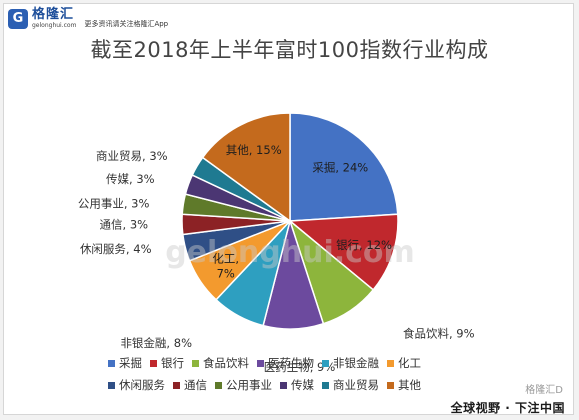  I want to click on chart-title: 截至2018年上半年富时100指数行业构成, so click(289, 50).